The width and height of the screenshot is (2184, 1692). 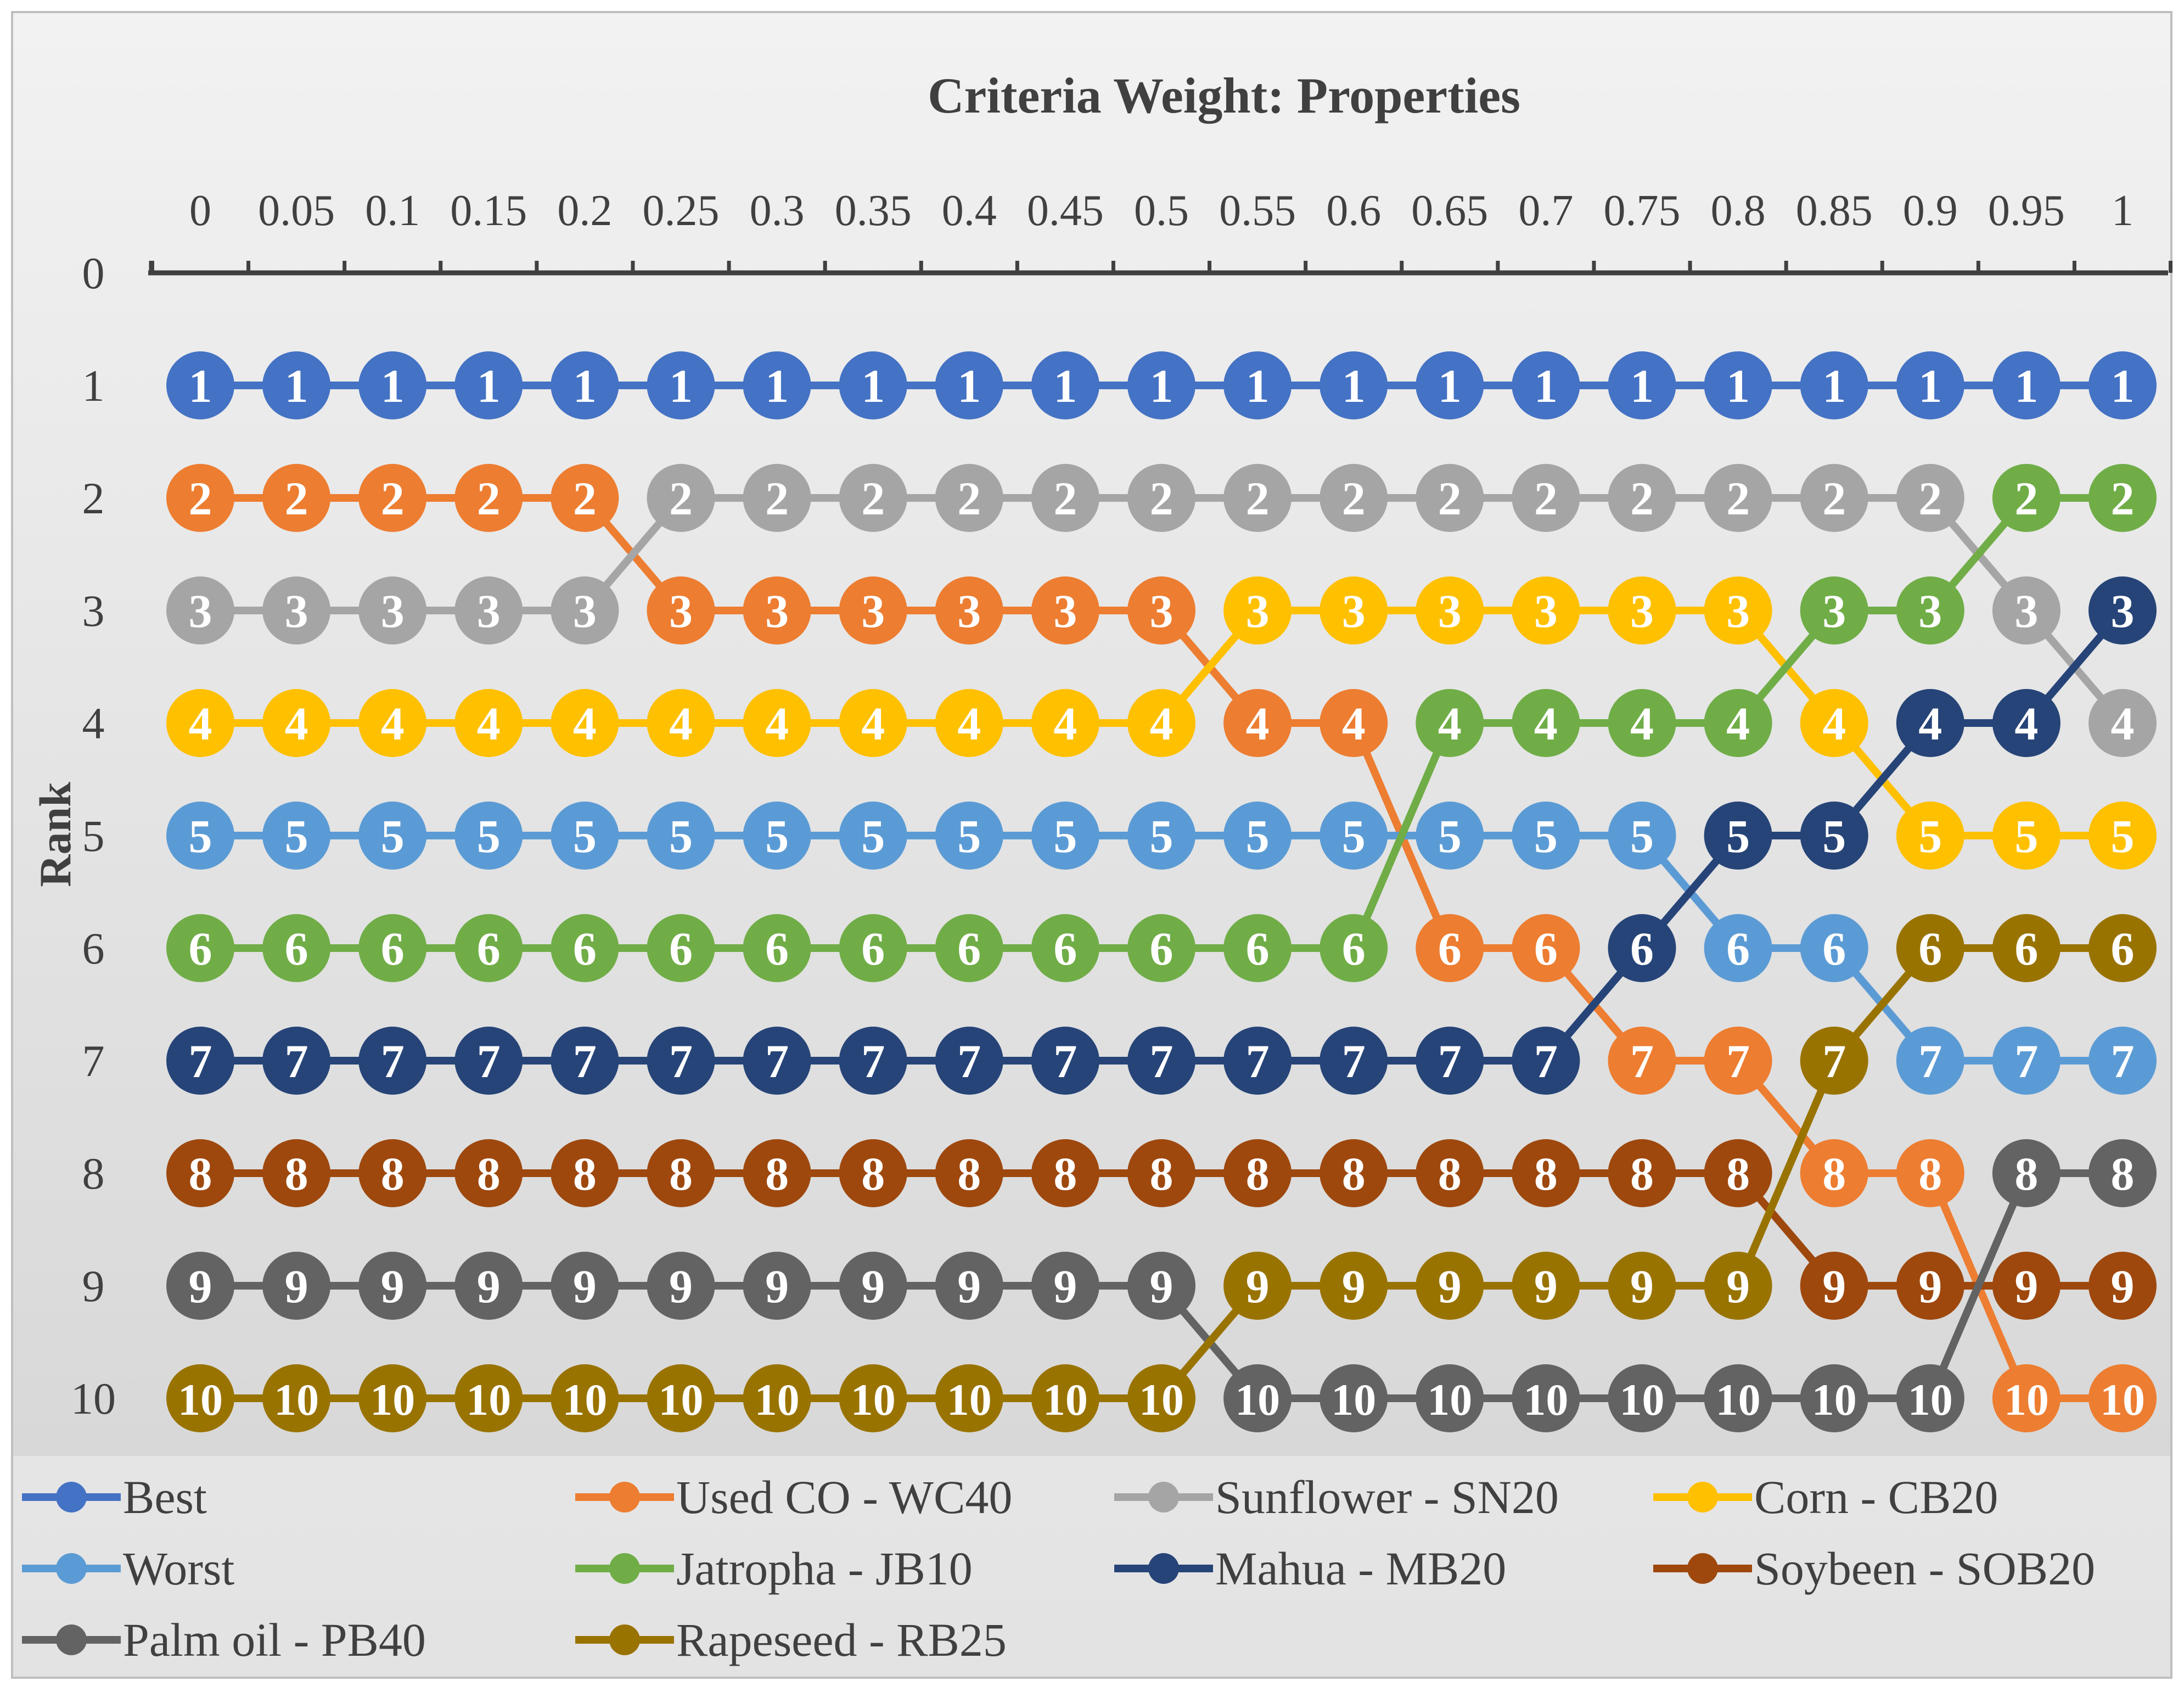 I want to click on legend-marker, so click(x=1163, y=1497).